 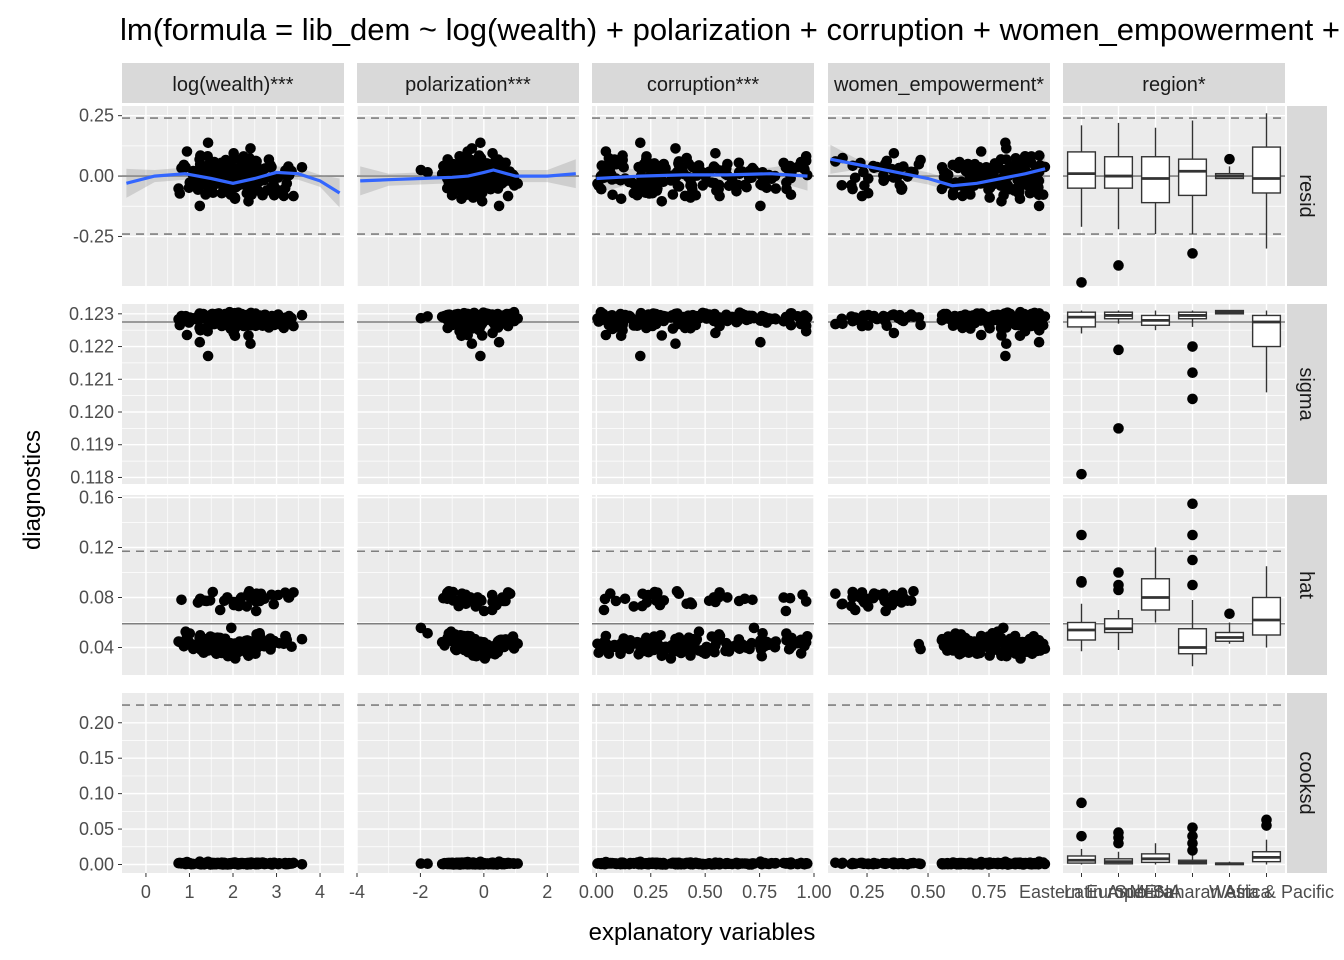 What do you see at coordinates (467, 783) in the screenshot?
I see `panel-cooksd-polarization` at bounding box center [467, 783].